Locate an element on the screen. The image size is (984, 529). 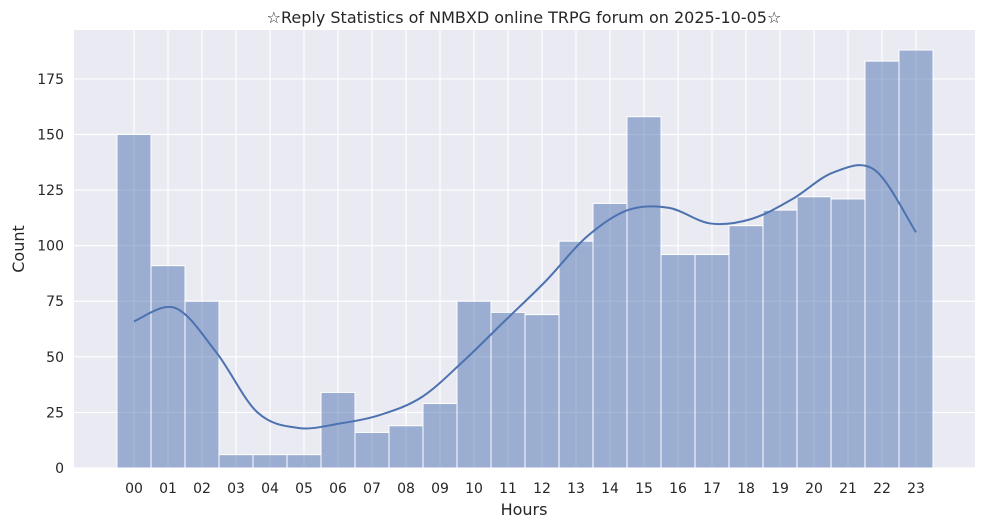
x-tick-label: 00 is located at coordinates (134, 489).